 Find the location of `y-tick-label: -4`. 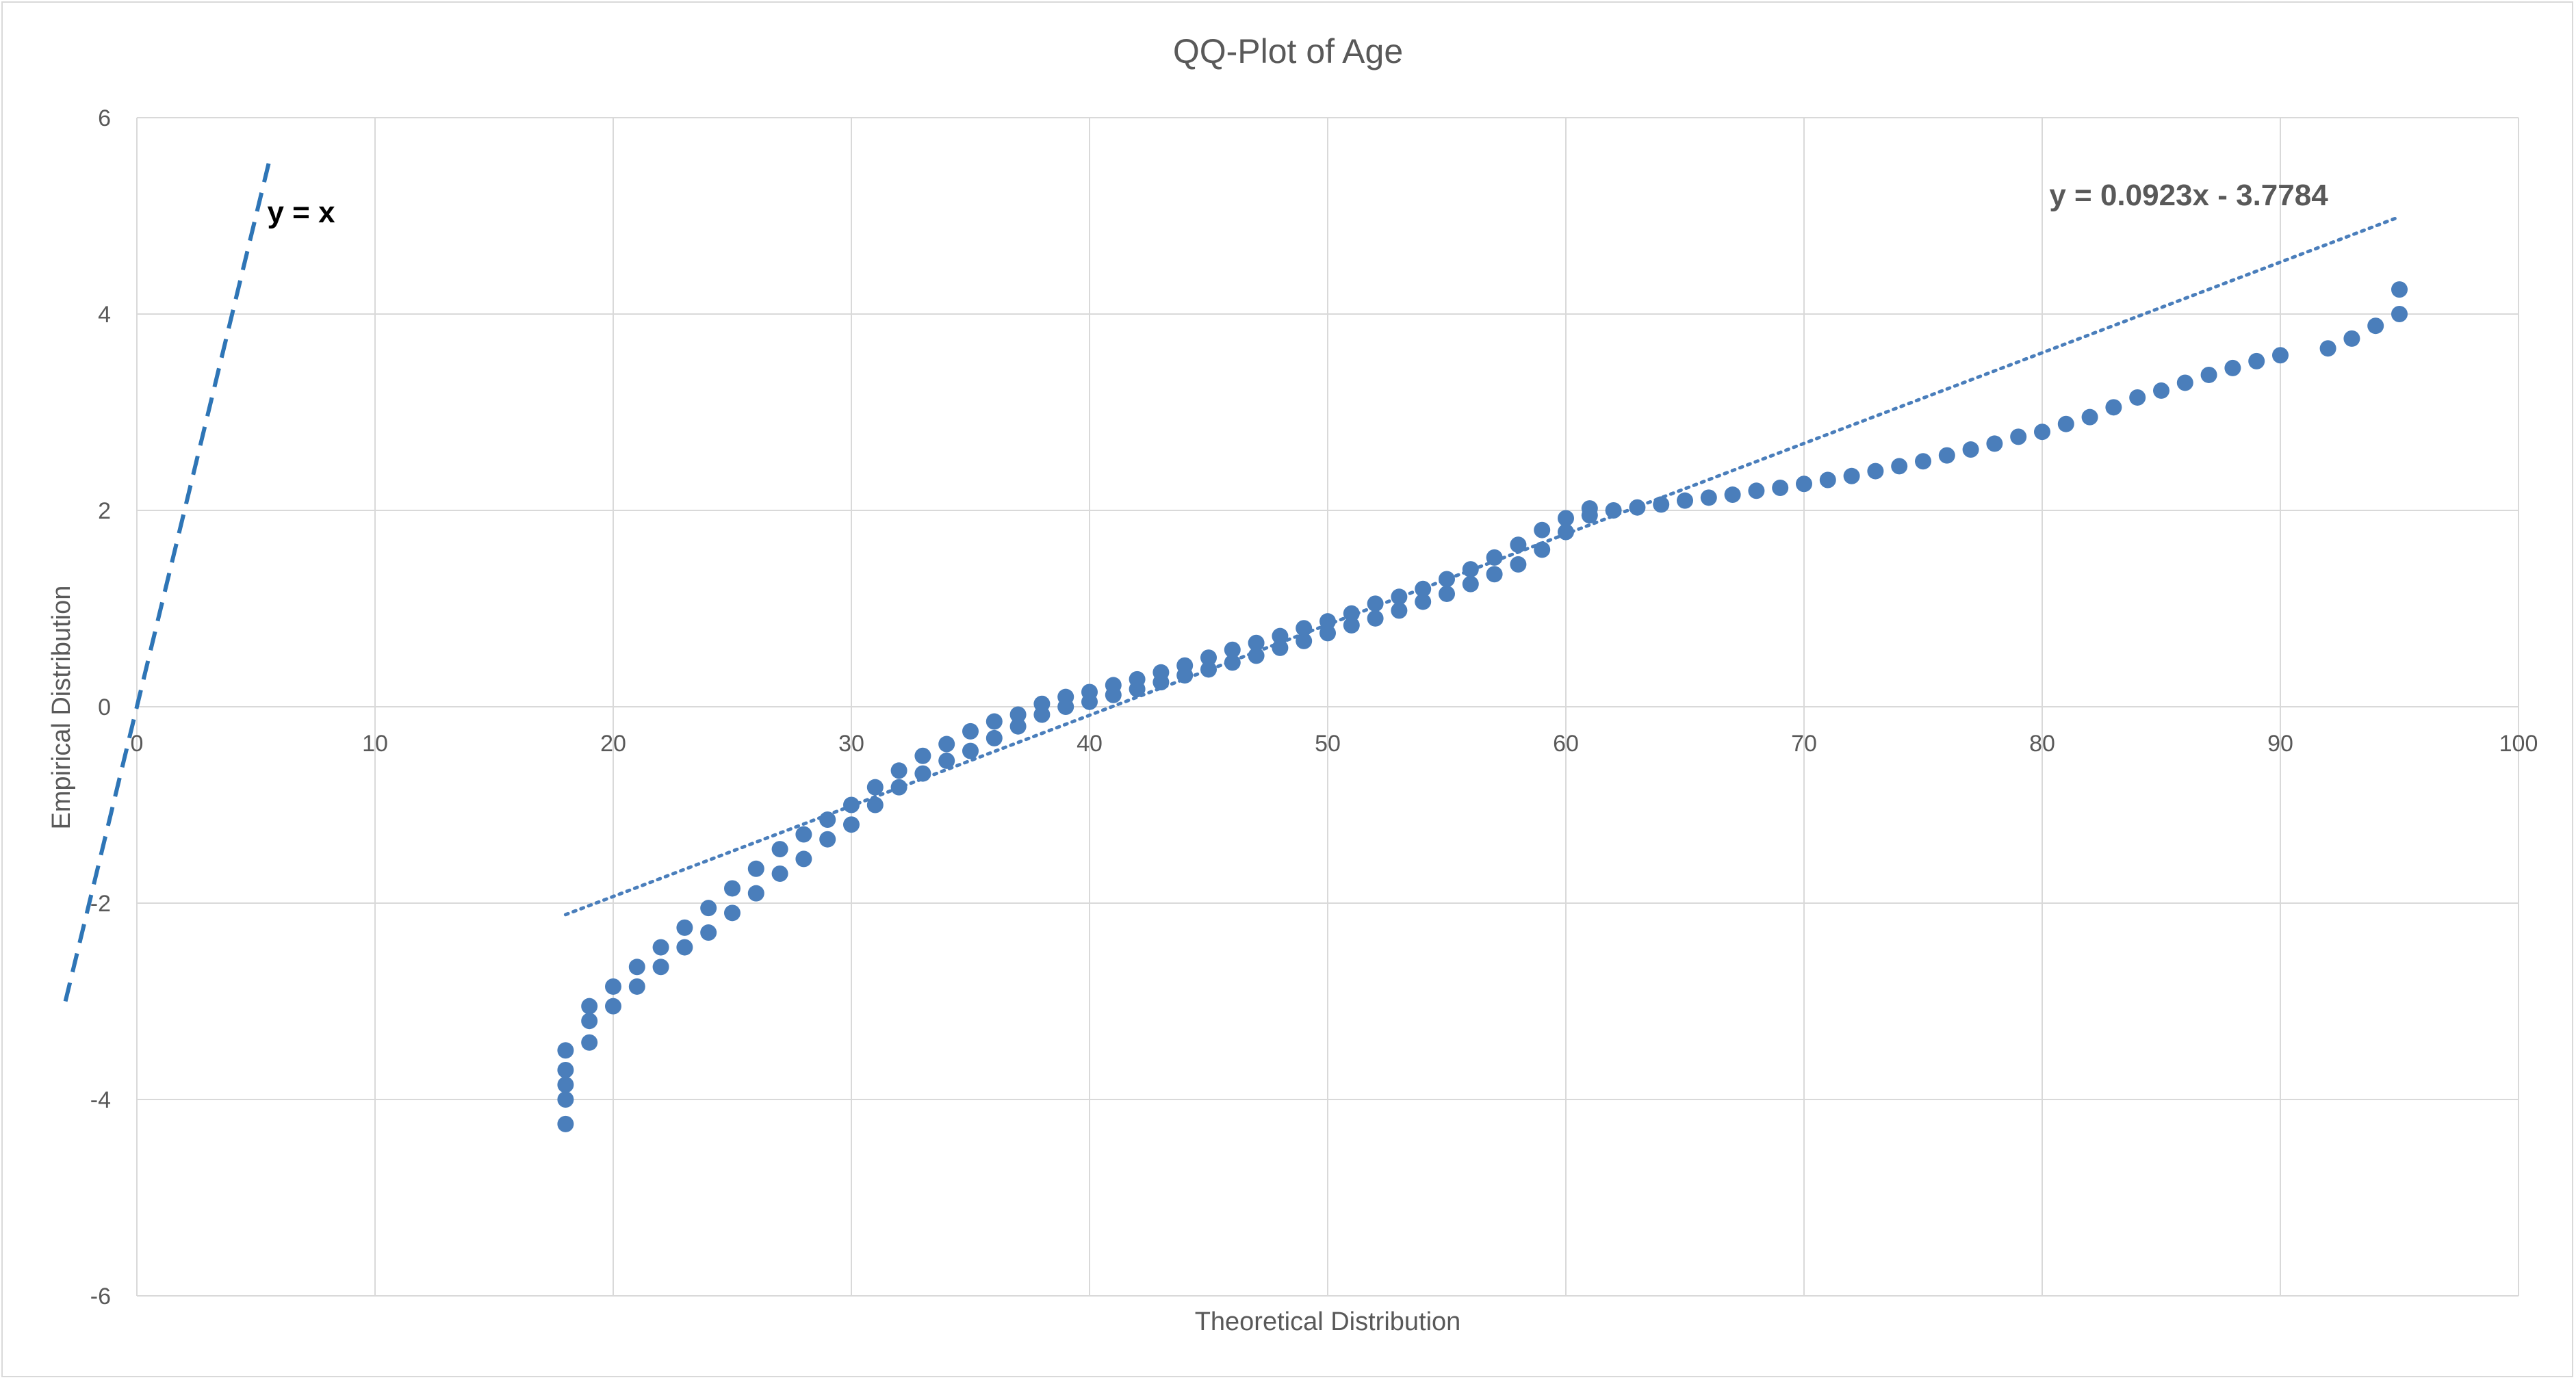

y-tick-label: -4 is located at coordinates (100, 1100).